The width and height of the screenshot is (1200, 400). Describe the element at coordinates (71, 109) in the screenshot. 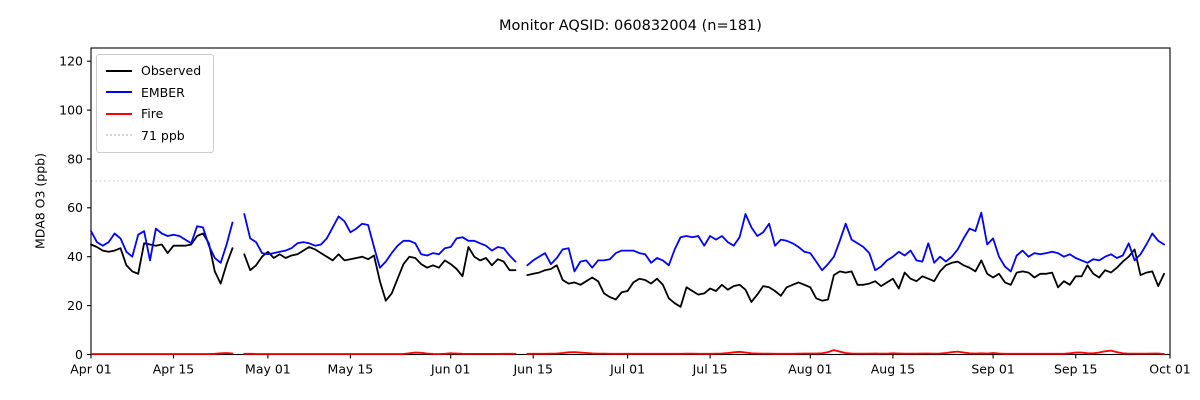

I see `y-tick-label: 100` at that location.